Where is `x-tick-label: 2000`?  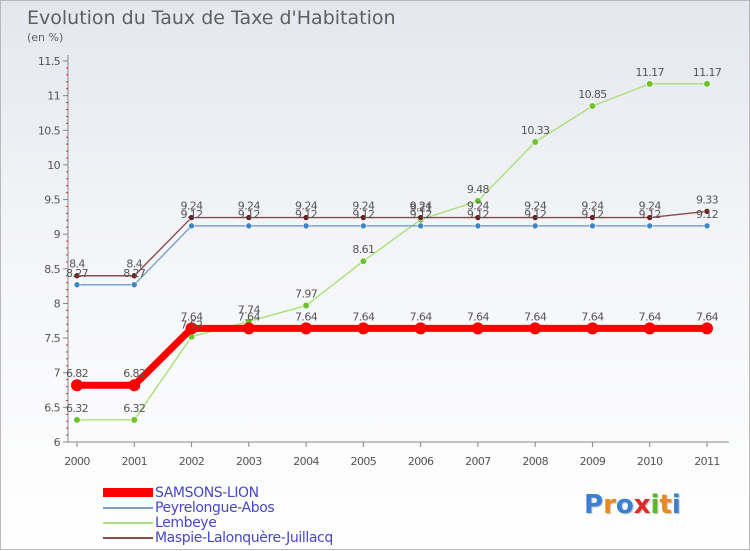 x-tick-label: 2000 is located at coordinates (77, 461).